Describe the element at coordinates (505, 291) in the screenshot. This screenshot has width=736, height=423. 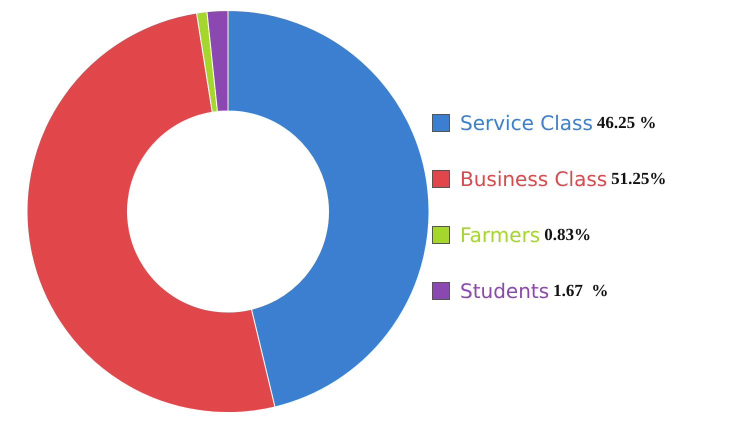
I see `legend-label: Students` at that location.